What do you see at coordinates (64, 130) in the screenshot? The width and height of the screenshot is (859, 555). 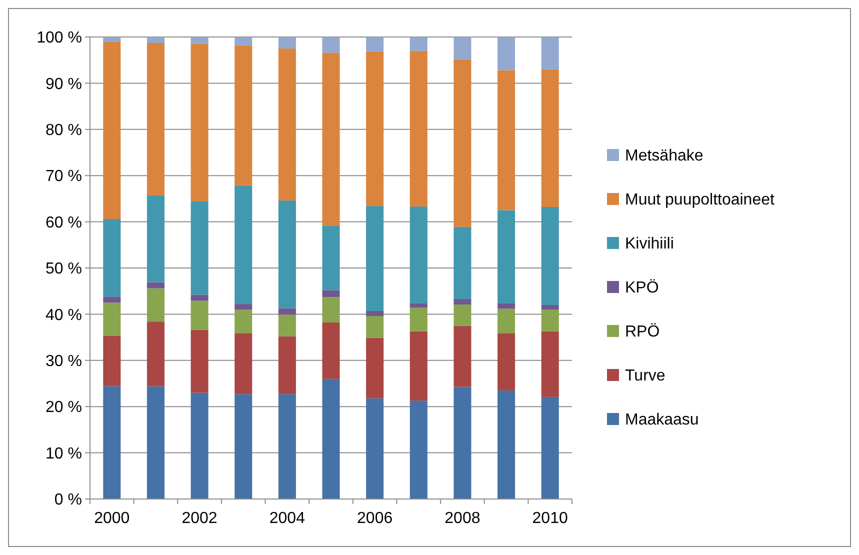 I see `y-tick-label: 80 %` at bounding box center [64, 130].